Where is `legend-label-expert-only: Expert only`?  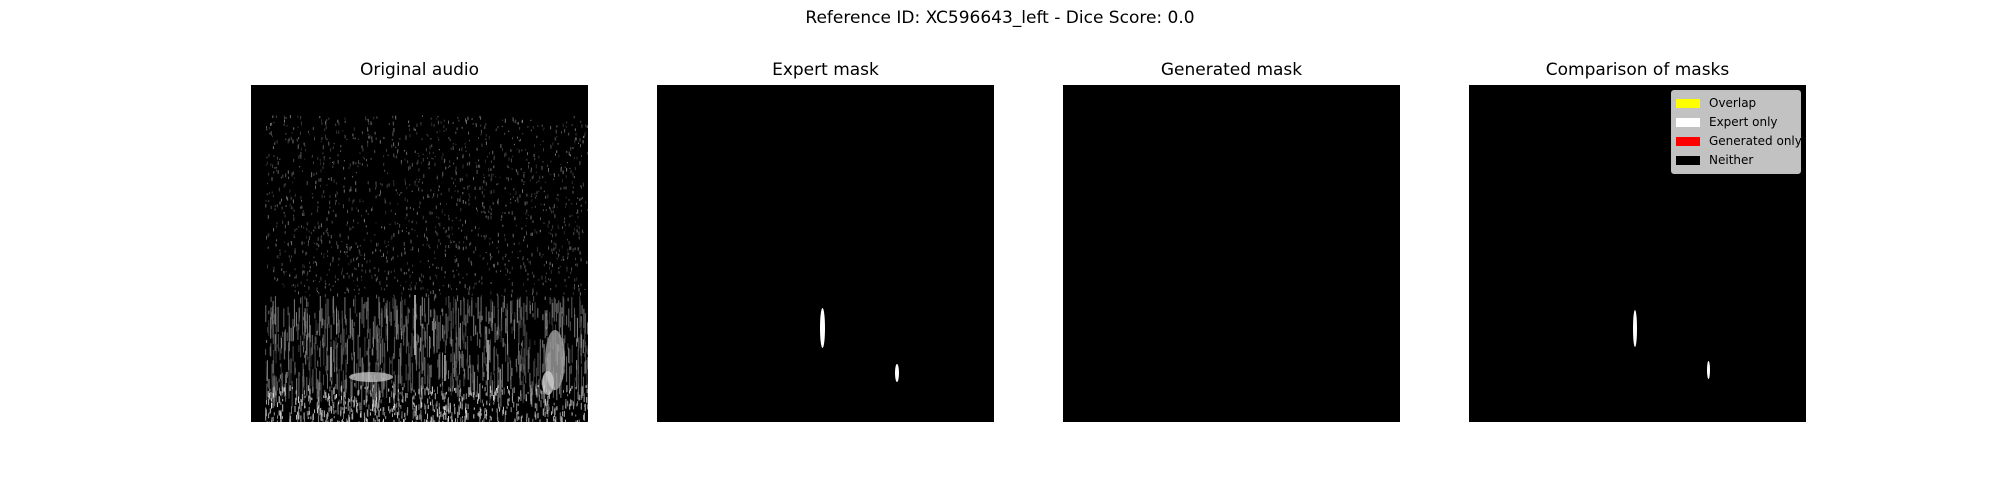
legend-label-expert-only: Expert only is located at coordinates (1743, 122).